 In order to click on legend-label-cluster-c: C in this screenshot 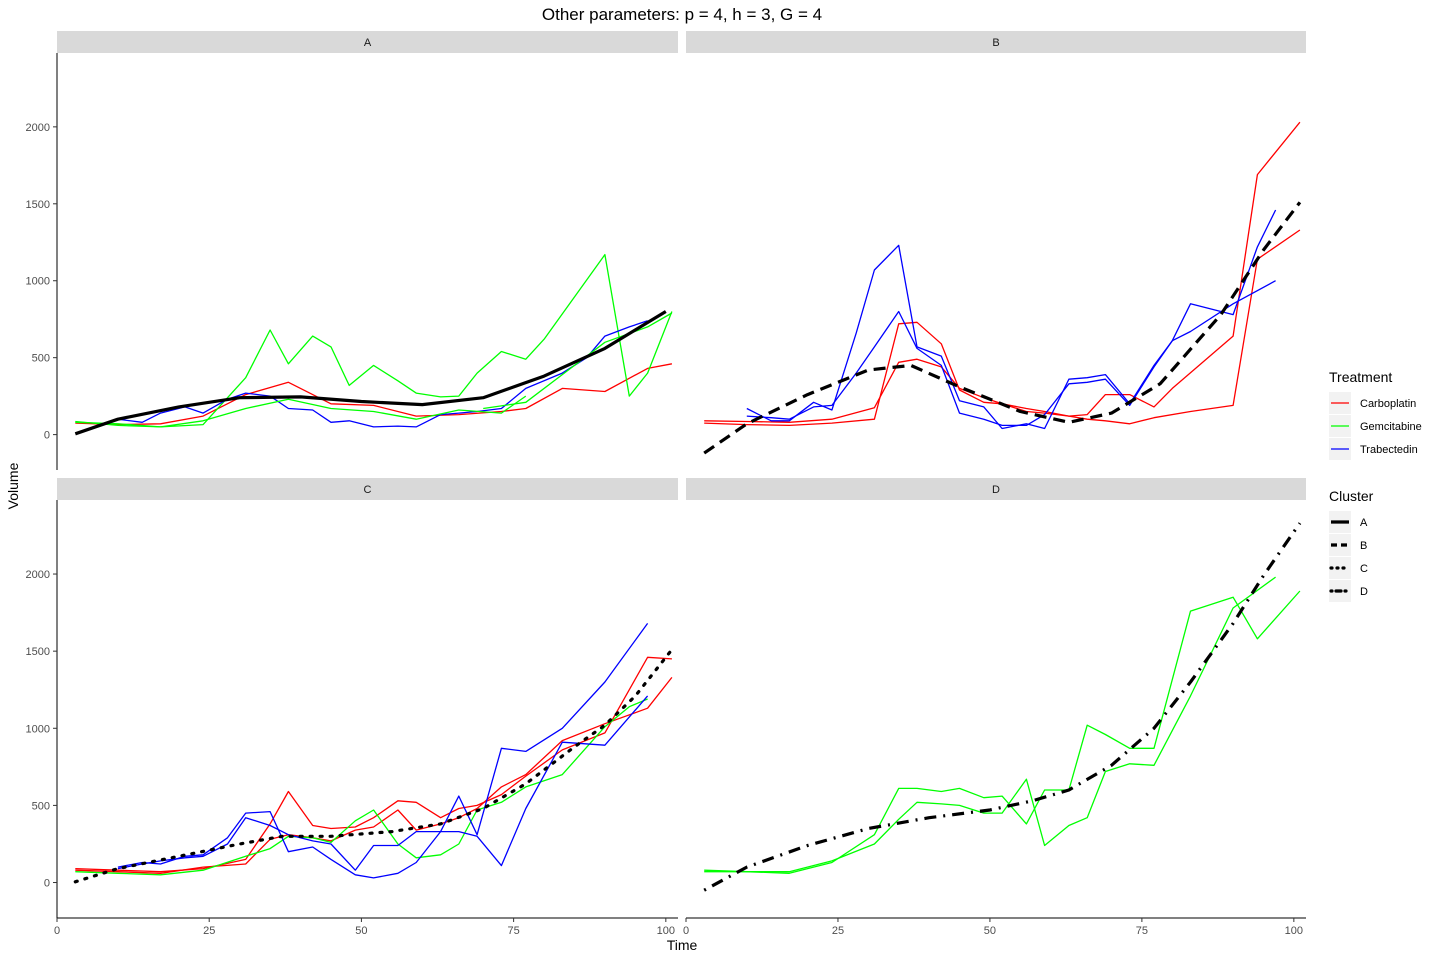, I will do `click(1364, 569)`.